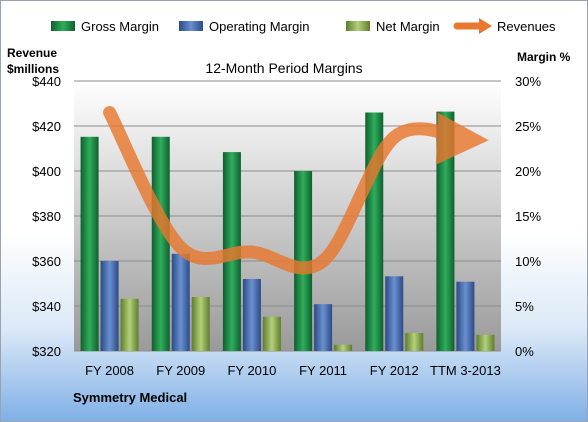 This screenshot has width=588, height=422. Describe the element at coordinates (465, 370) in the screenshot. I see `category-label: TTM 3-2013` at that location.